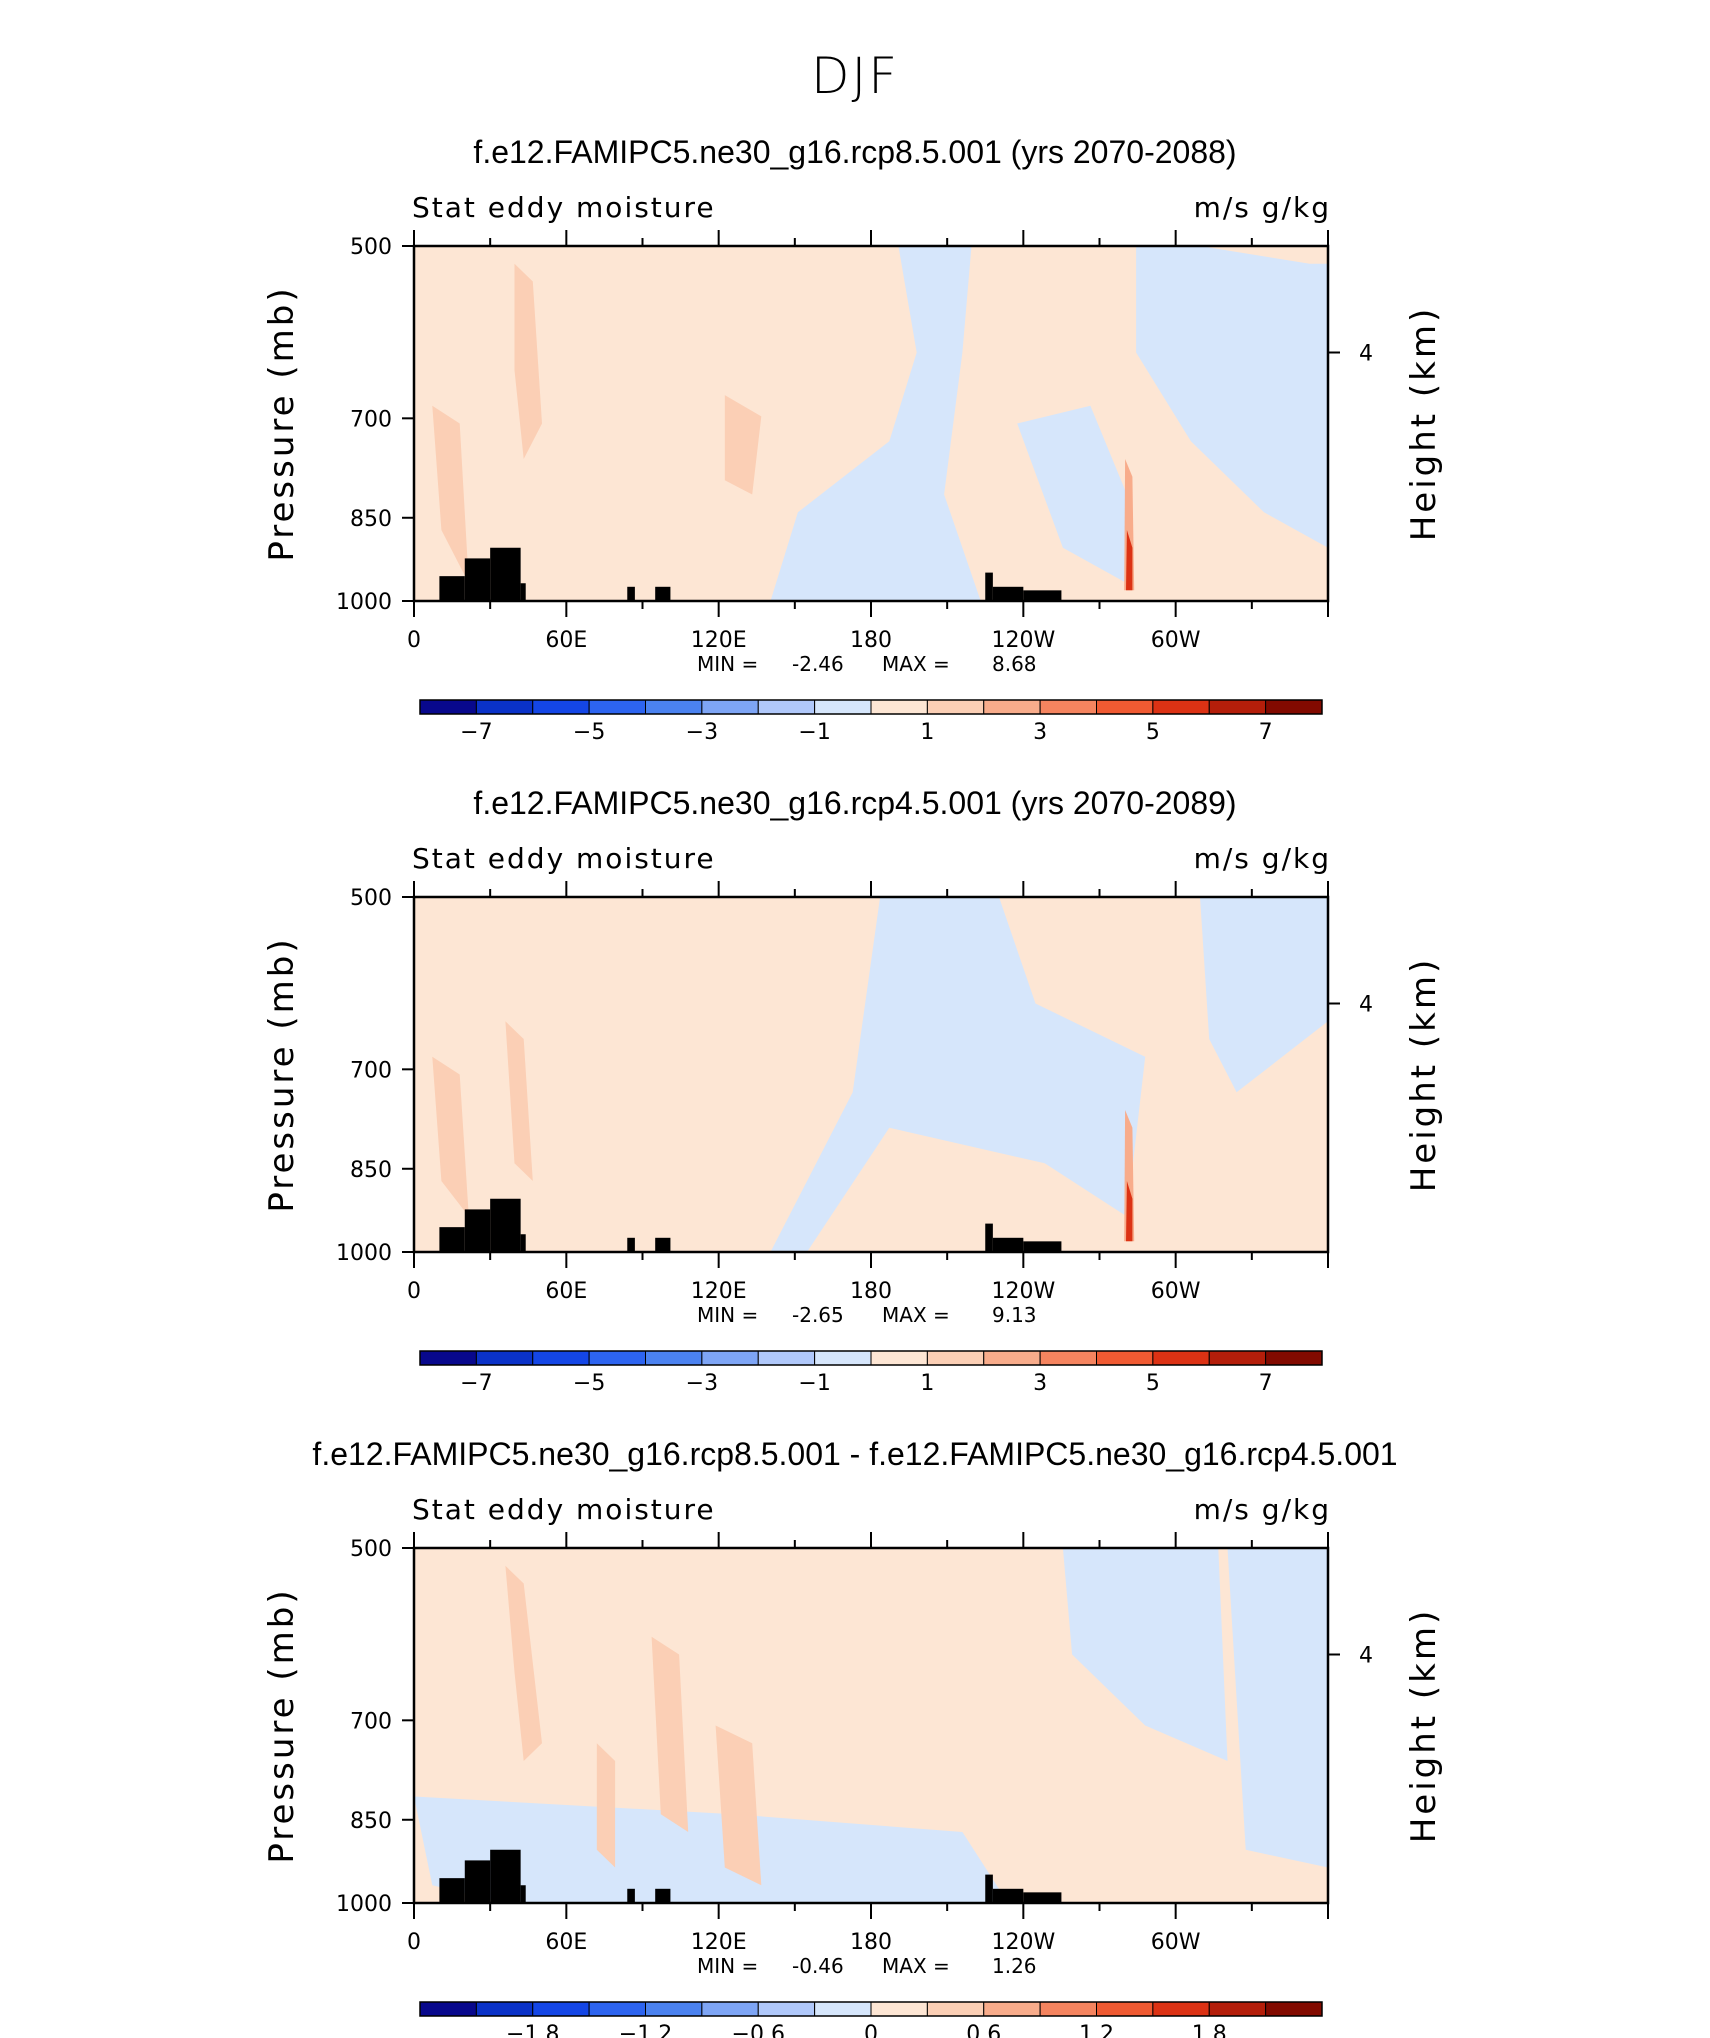 Image resolution: width=1710 pixels, height=2038 pixels. What do you see at coordinates (1096, 2030) in the screenshot?
I see `colorbar-label: 1.2` at bounding box center [1096, 2030].